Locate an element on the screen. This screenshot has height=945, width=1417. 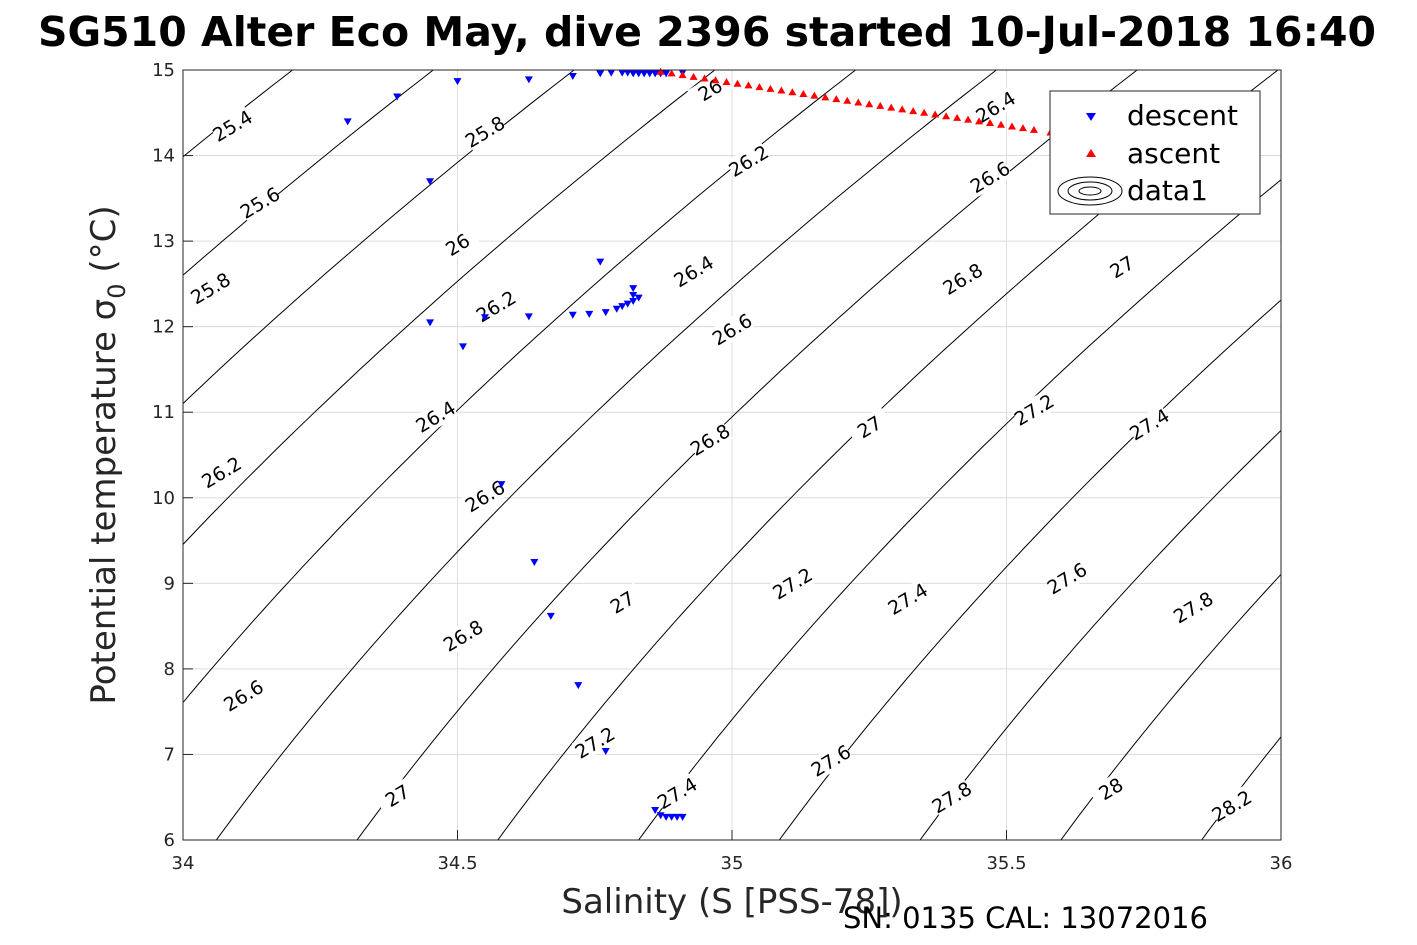
y-axis-label-unit: (°C) is located at coordinates (104, 244).